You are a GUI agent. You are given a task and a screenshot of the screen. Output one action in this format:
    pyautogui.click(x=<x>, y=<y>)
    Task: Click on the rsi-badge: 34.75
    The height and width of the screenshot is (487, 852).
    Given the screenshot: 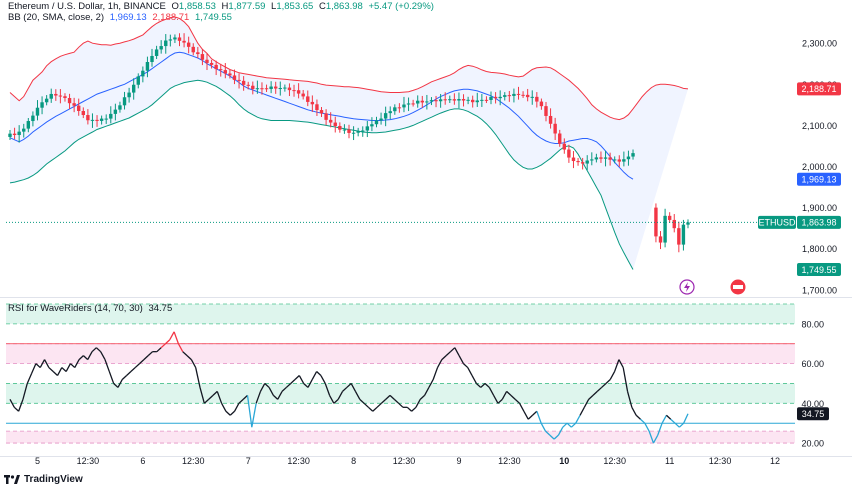 What is the action you would take?
    pyautogui.click(x=813, y=414)
    